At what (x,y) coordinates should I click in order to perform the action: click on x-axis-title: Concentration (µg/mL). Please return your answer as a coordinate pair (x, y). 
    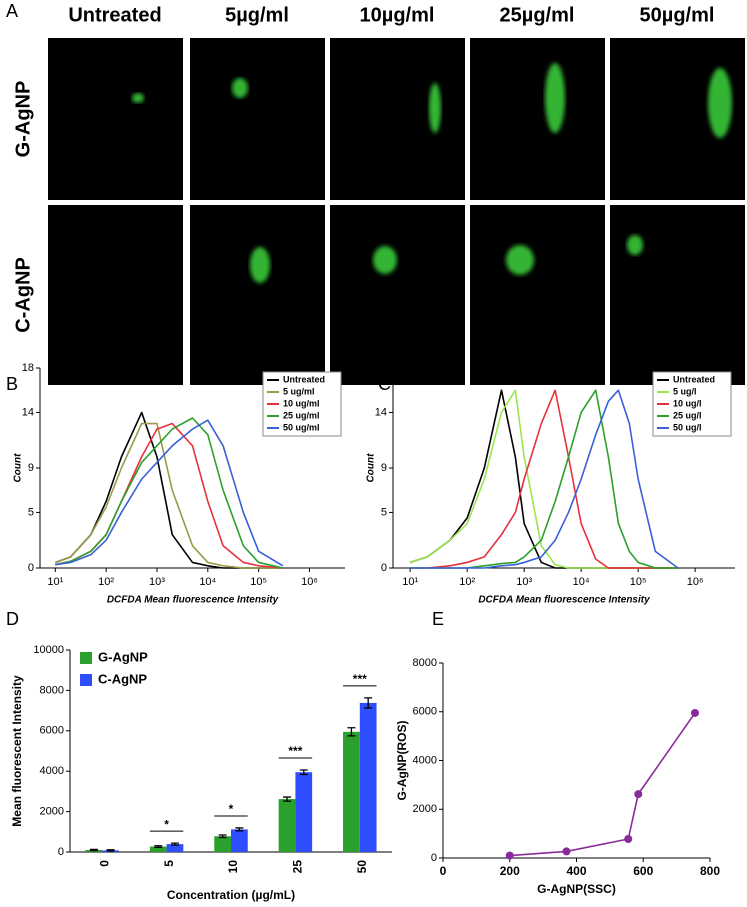
    Looking at the image, I should click on (231, 895).